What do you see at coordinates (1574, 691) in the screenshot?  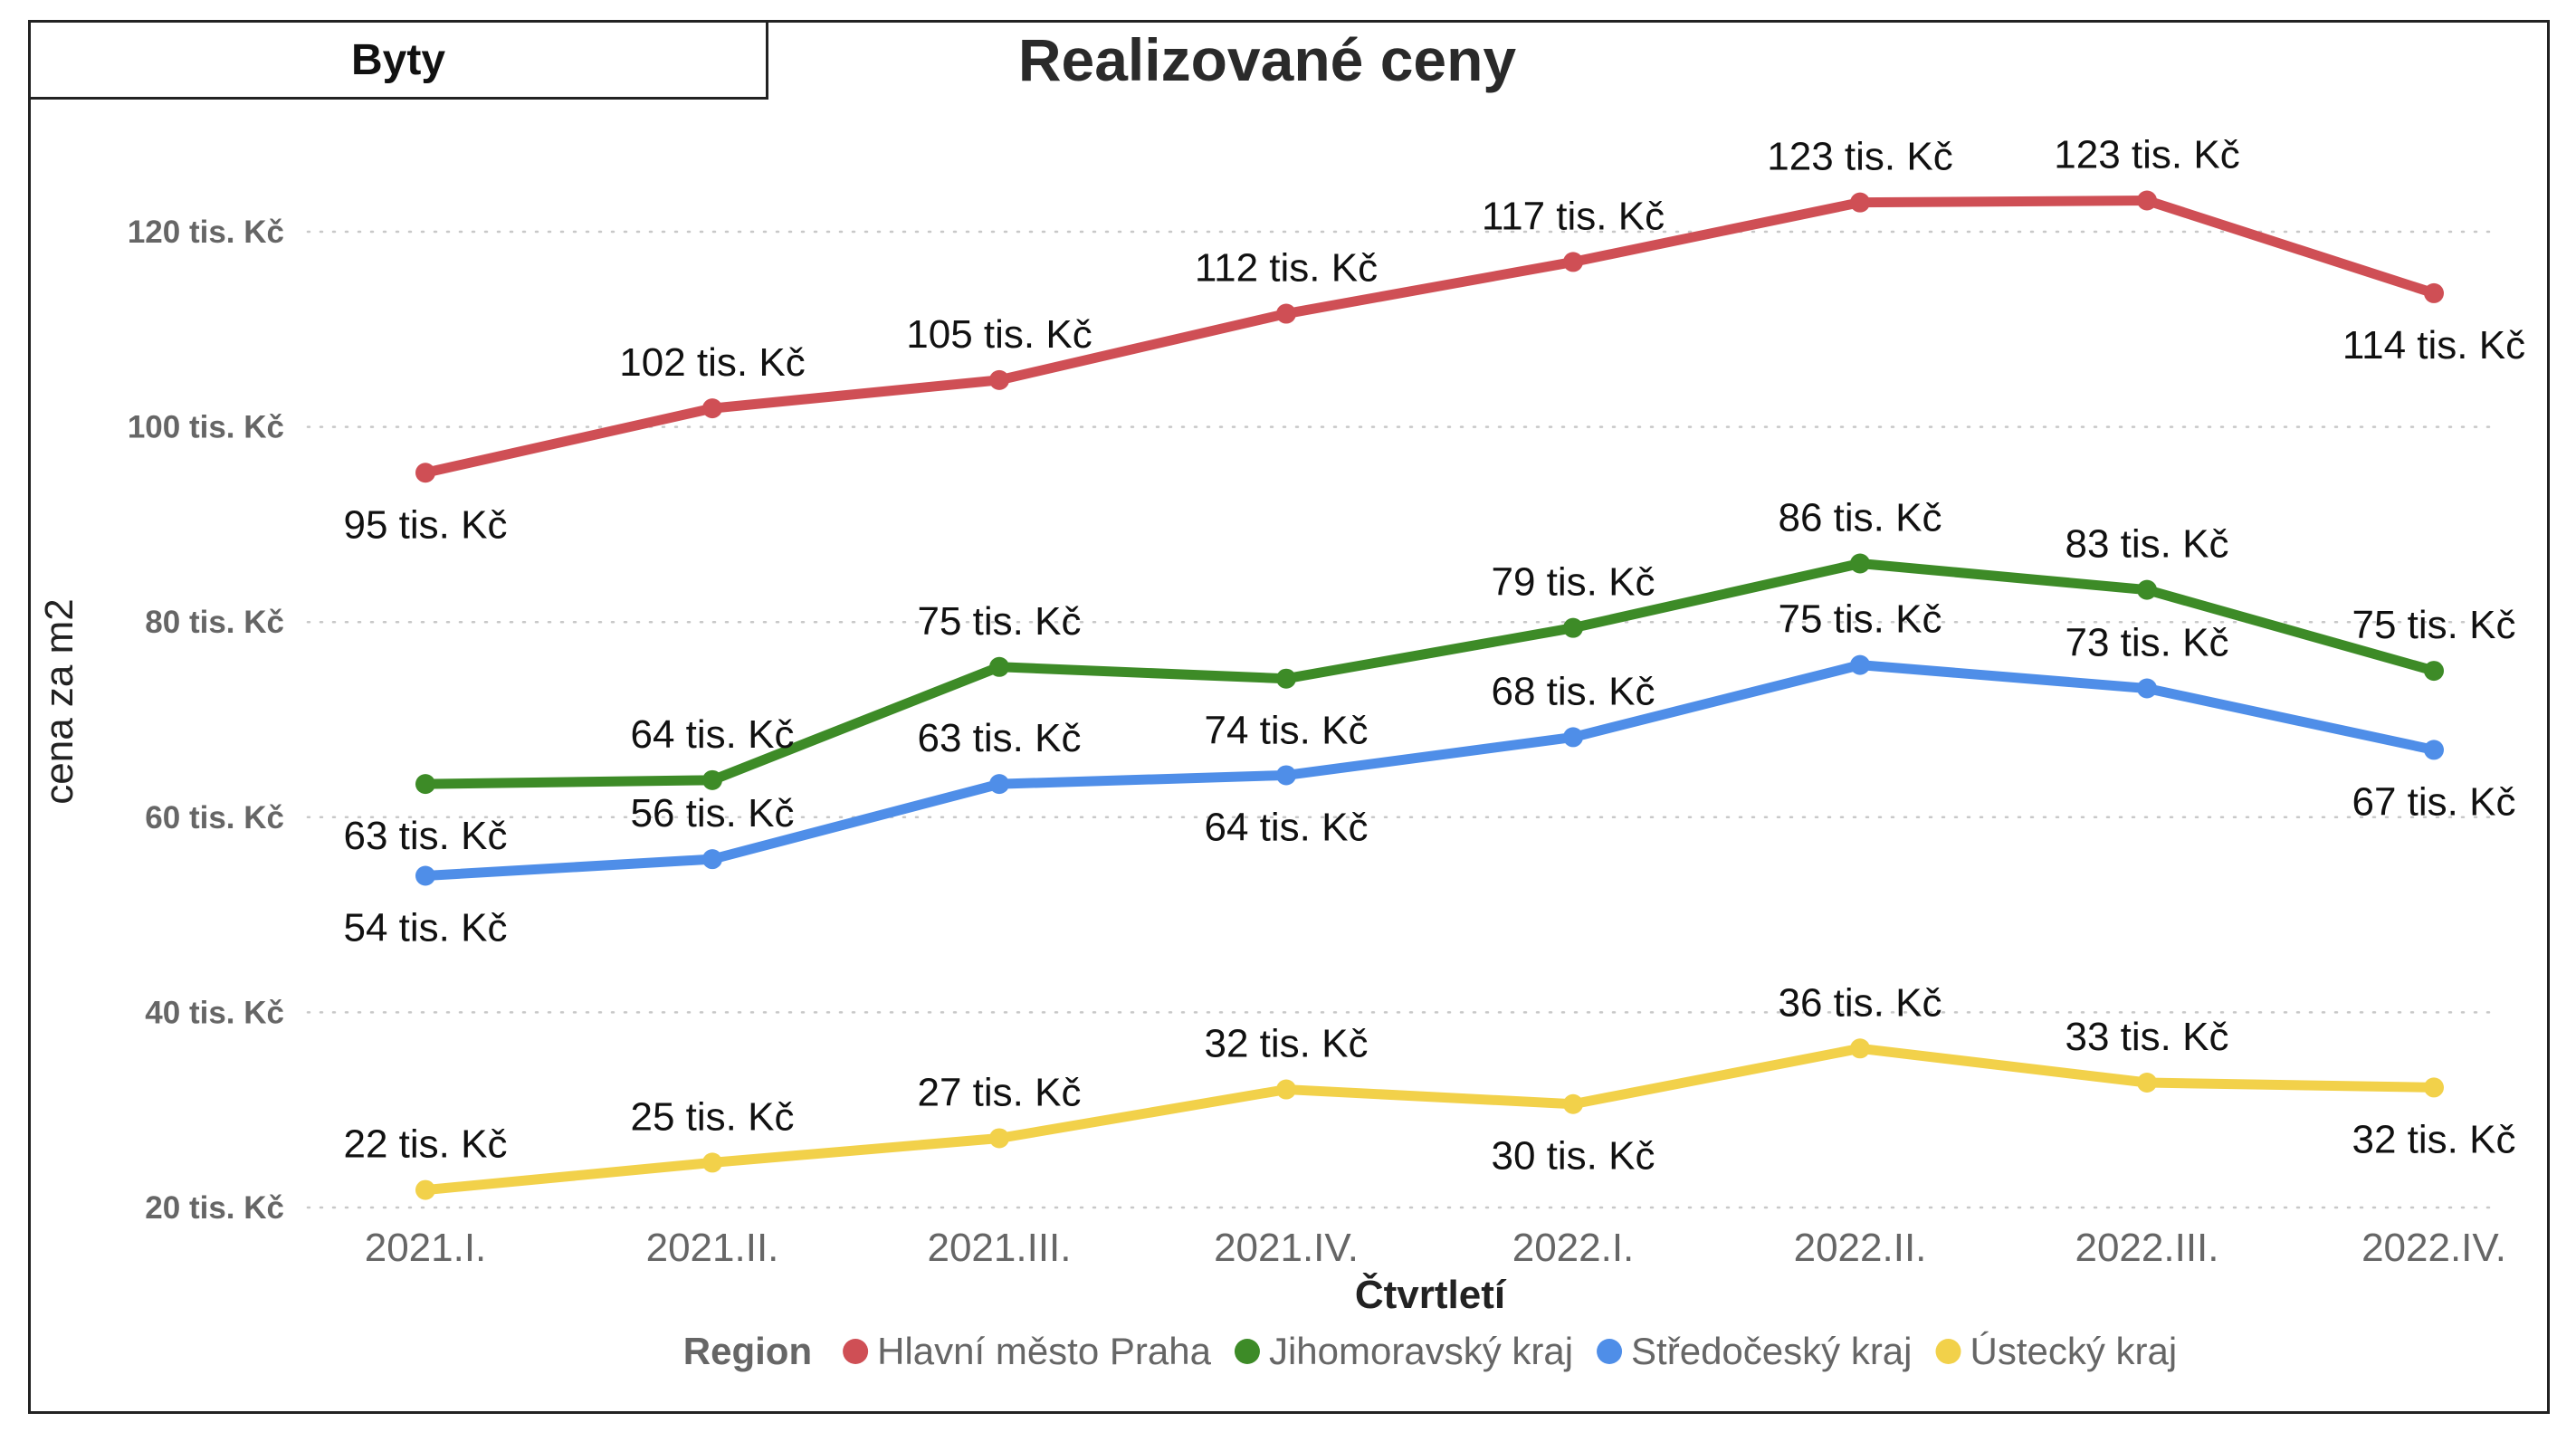 I see `data-label: 68 tis. Kč` at bounding box center [1574, 691].